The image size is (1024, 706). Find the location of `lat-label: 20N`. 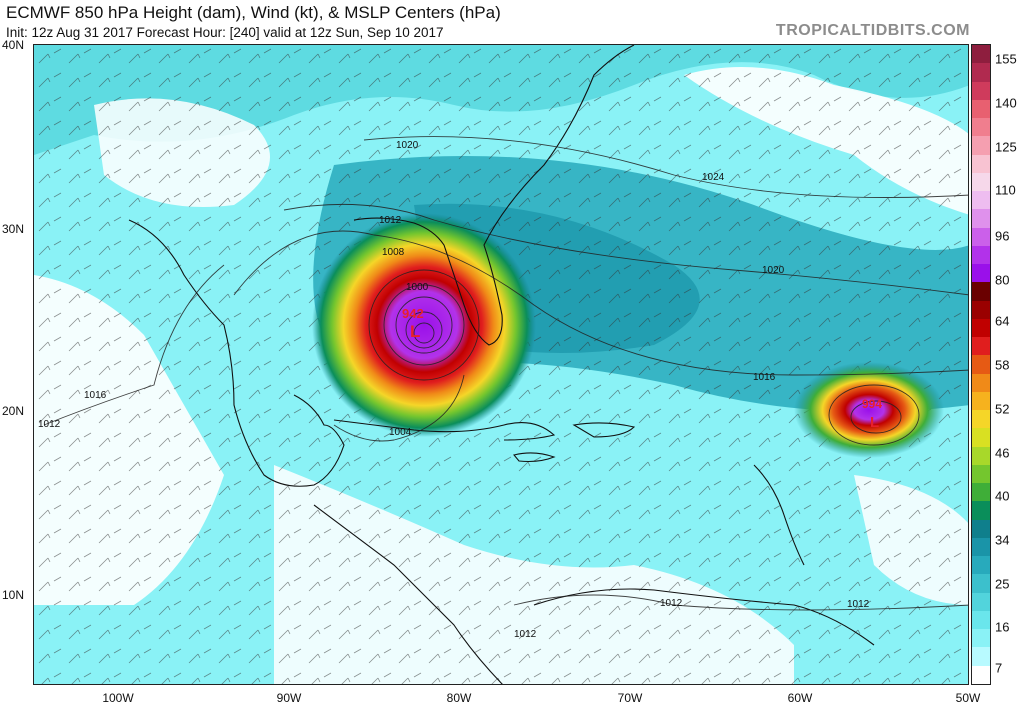

lat-label: 20N is located at coordinates (13, 411).